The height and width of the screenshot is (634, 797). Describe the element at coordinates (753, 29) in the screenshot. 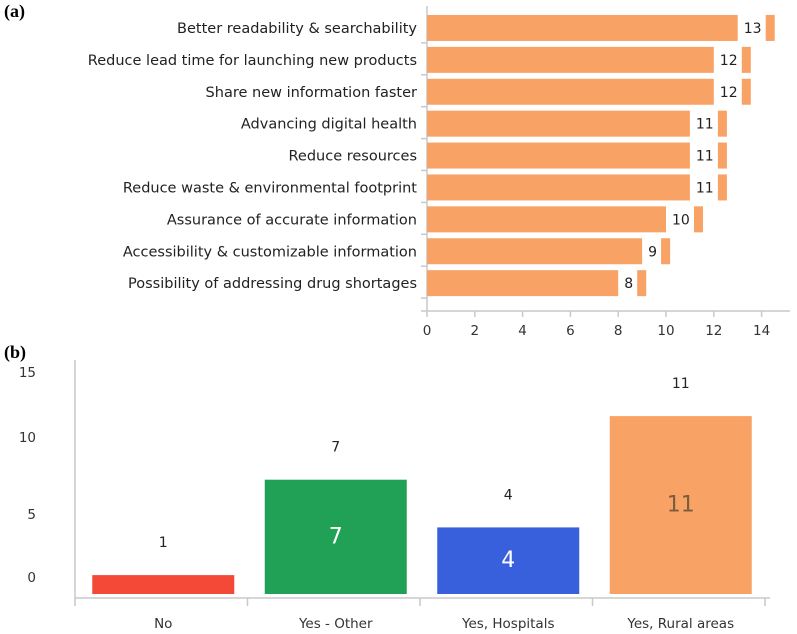

I see `chart-a-value-label: 13` at that location.